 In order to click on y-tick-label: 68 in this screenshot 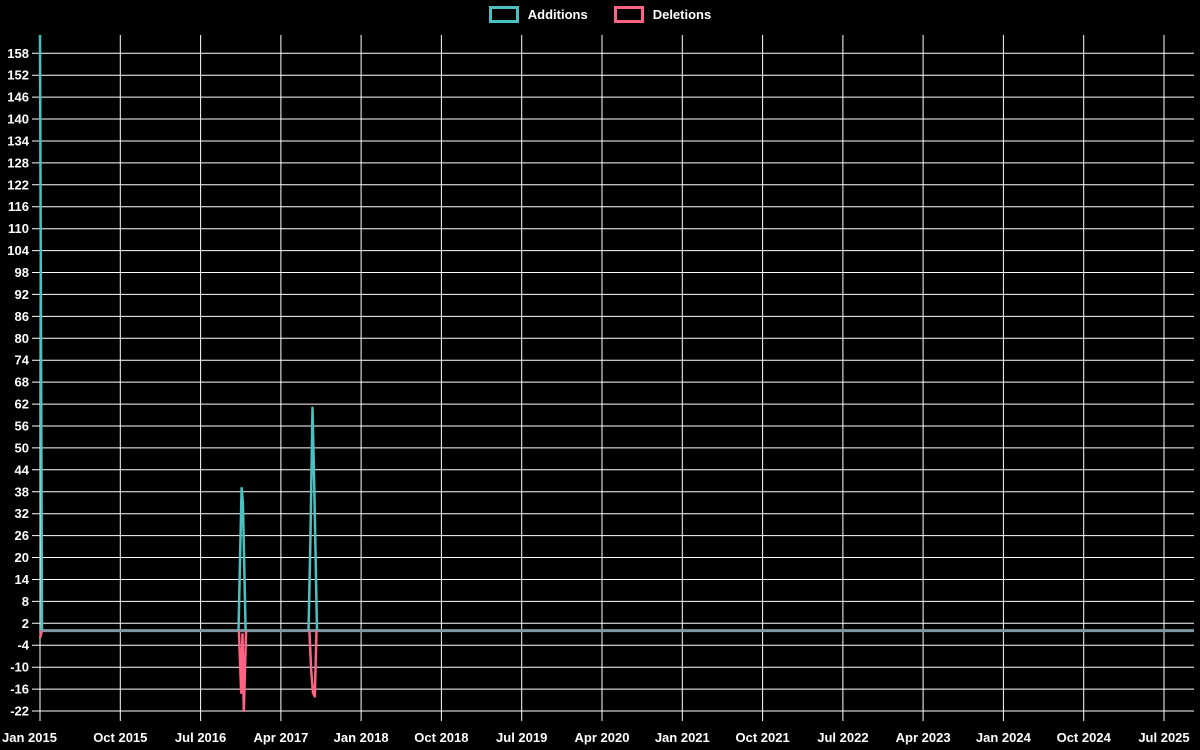, I will do `click(22, 382)`.